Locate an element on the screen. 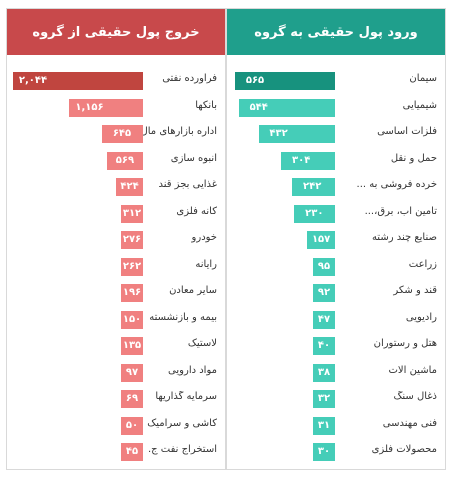 Image resolution: width=452 pixels, height=481 pixels. outflow-row: بانکها ۱,۱۵۶ is located at coordinates (116, 108).